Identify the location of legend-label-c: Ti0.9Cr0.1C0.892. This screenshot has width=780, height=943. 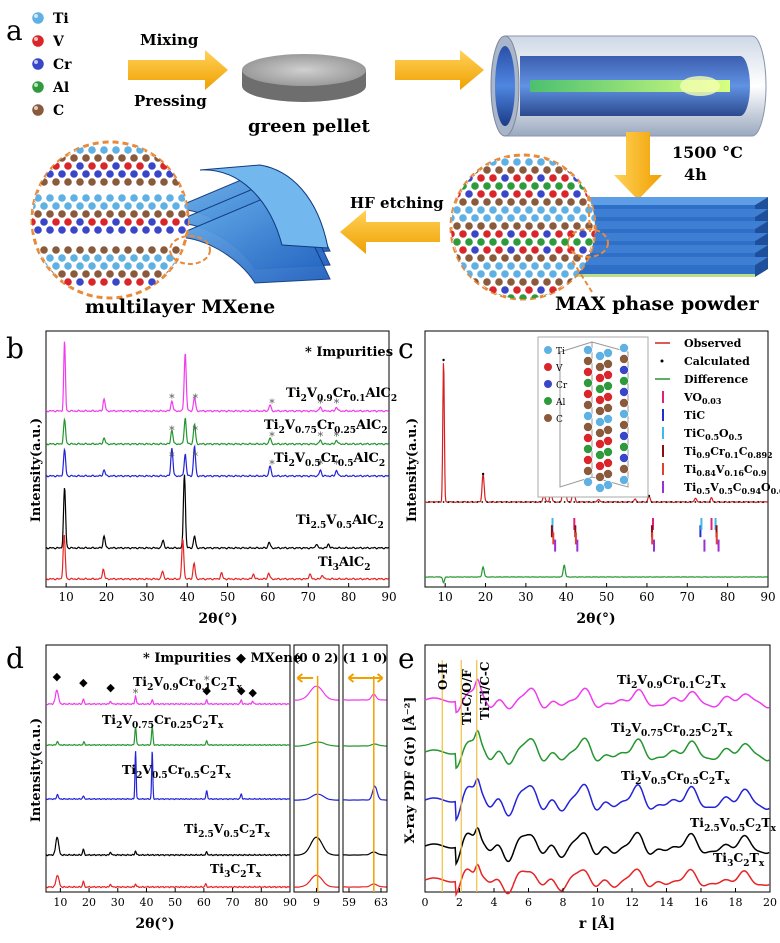
(728, 452).